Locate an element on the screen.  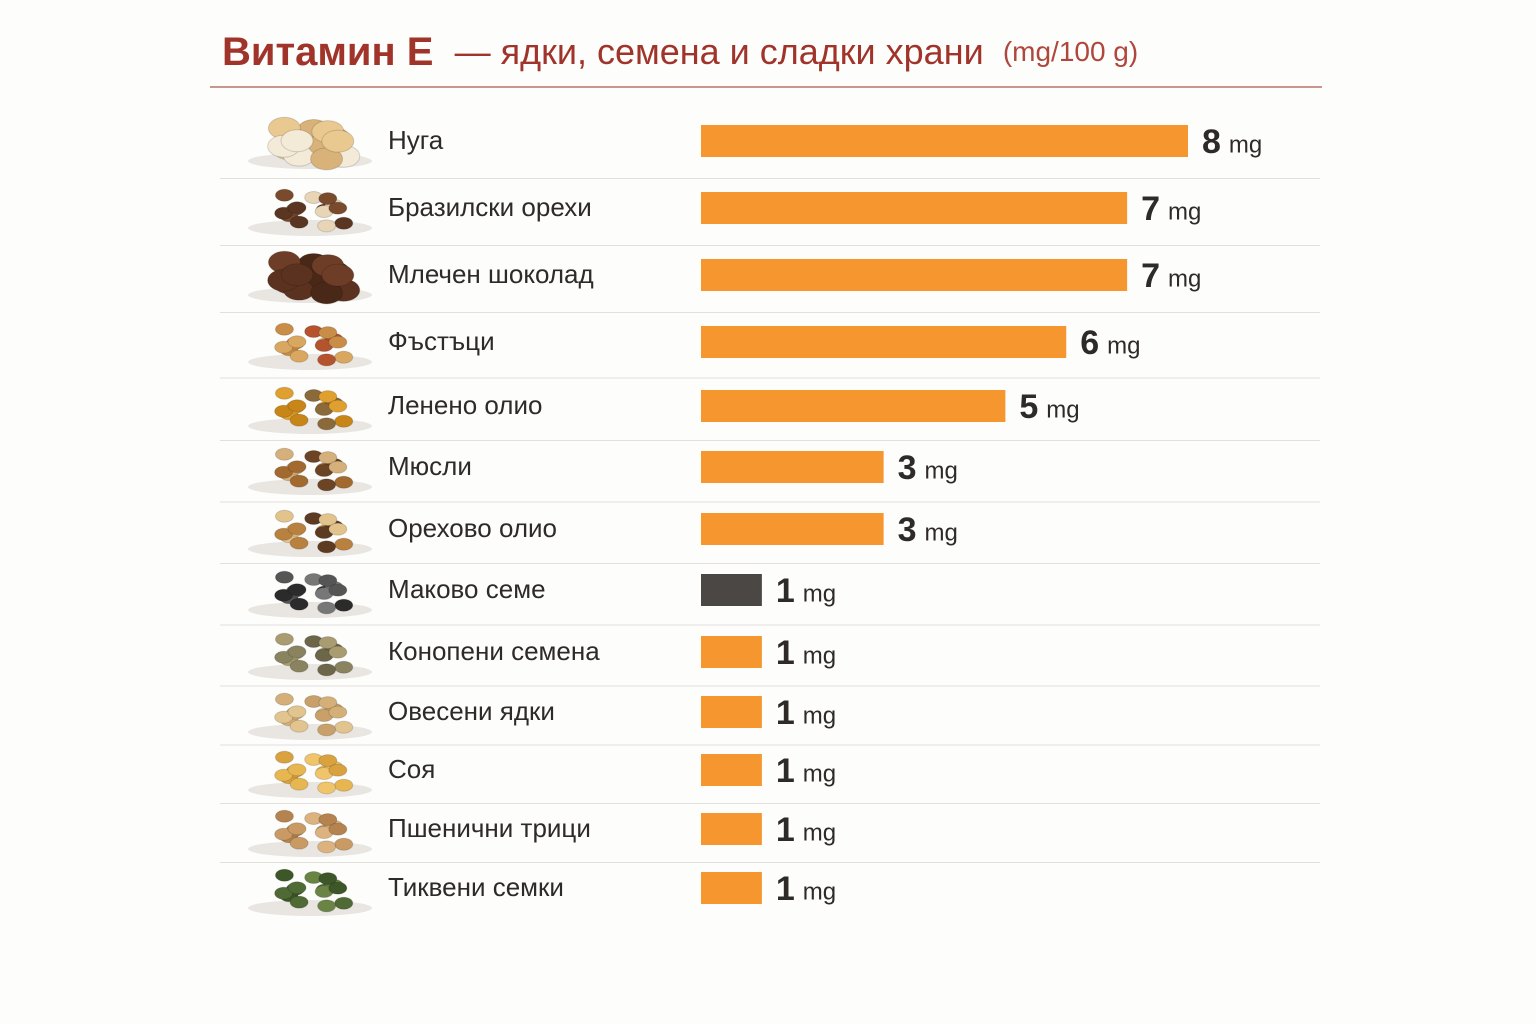
category-label: Млечен шоколад is located at coordinates (491, 274).